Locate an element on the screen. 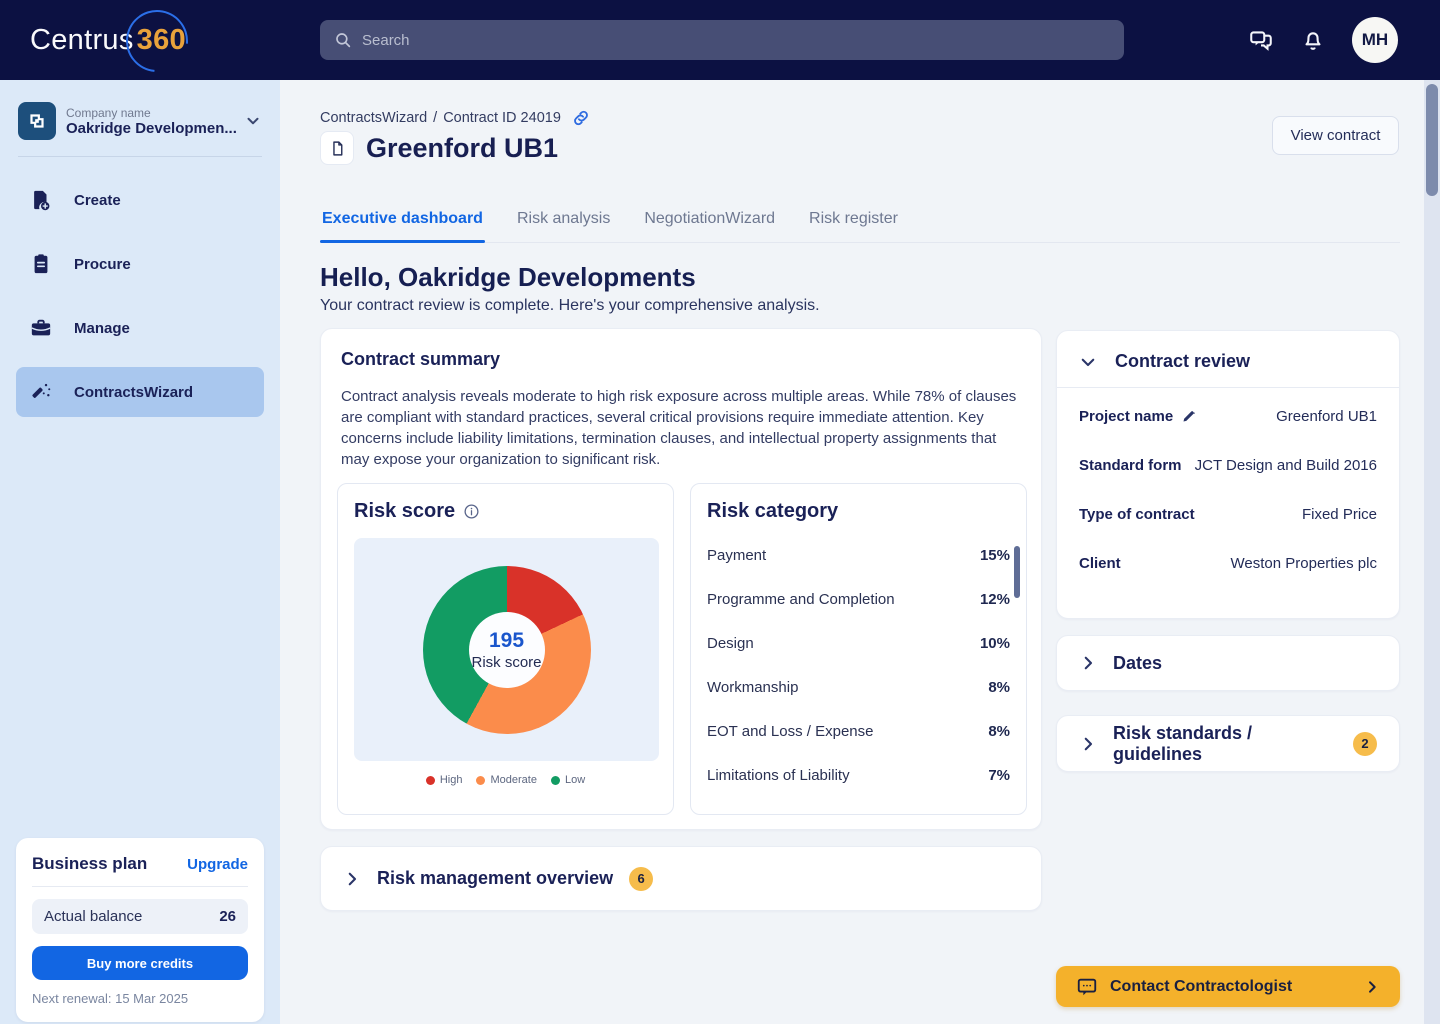 The height and width of the screenshot is (1024, 1440). sidebar-item-label: Manage is located at coordinates (102, 328).